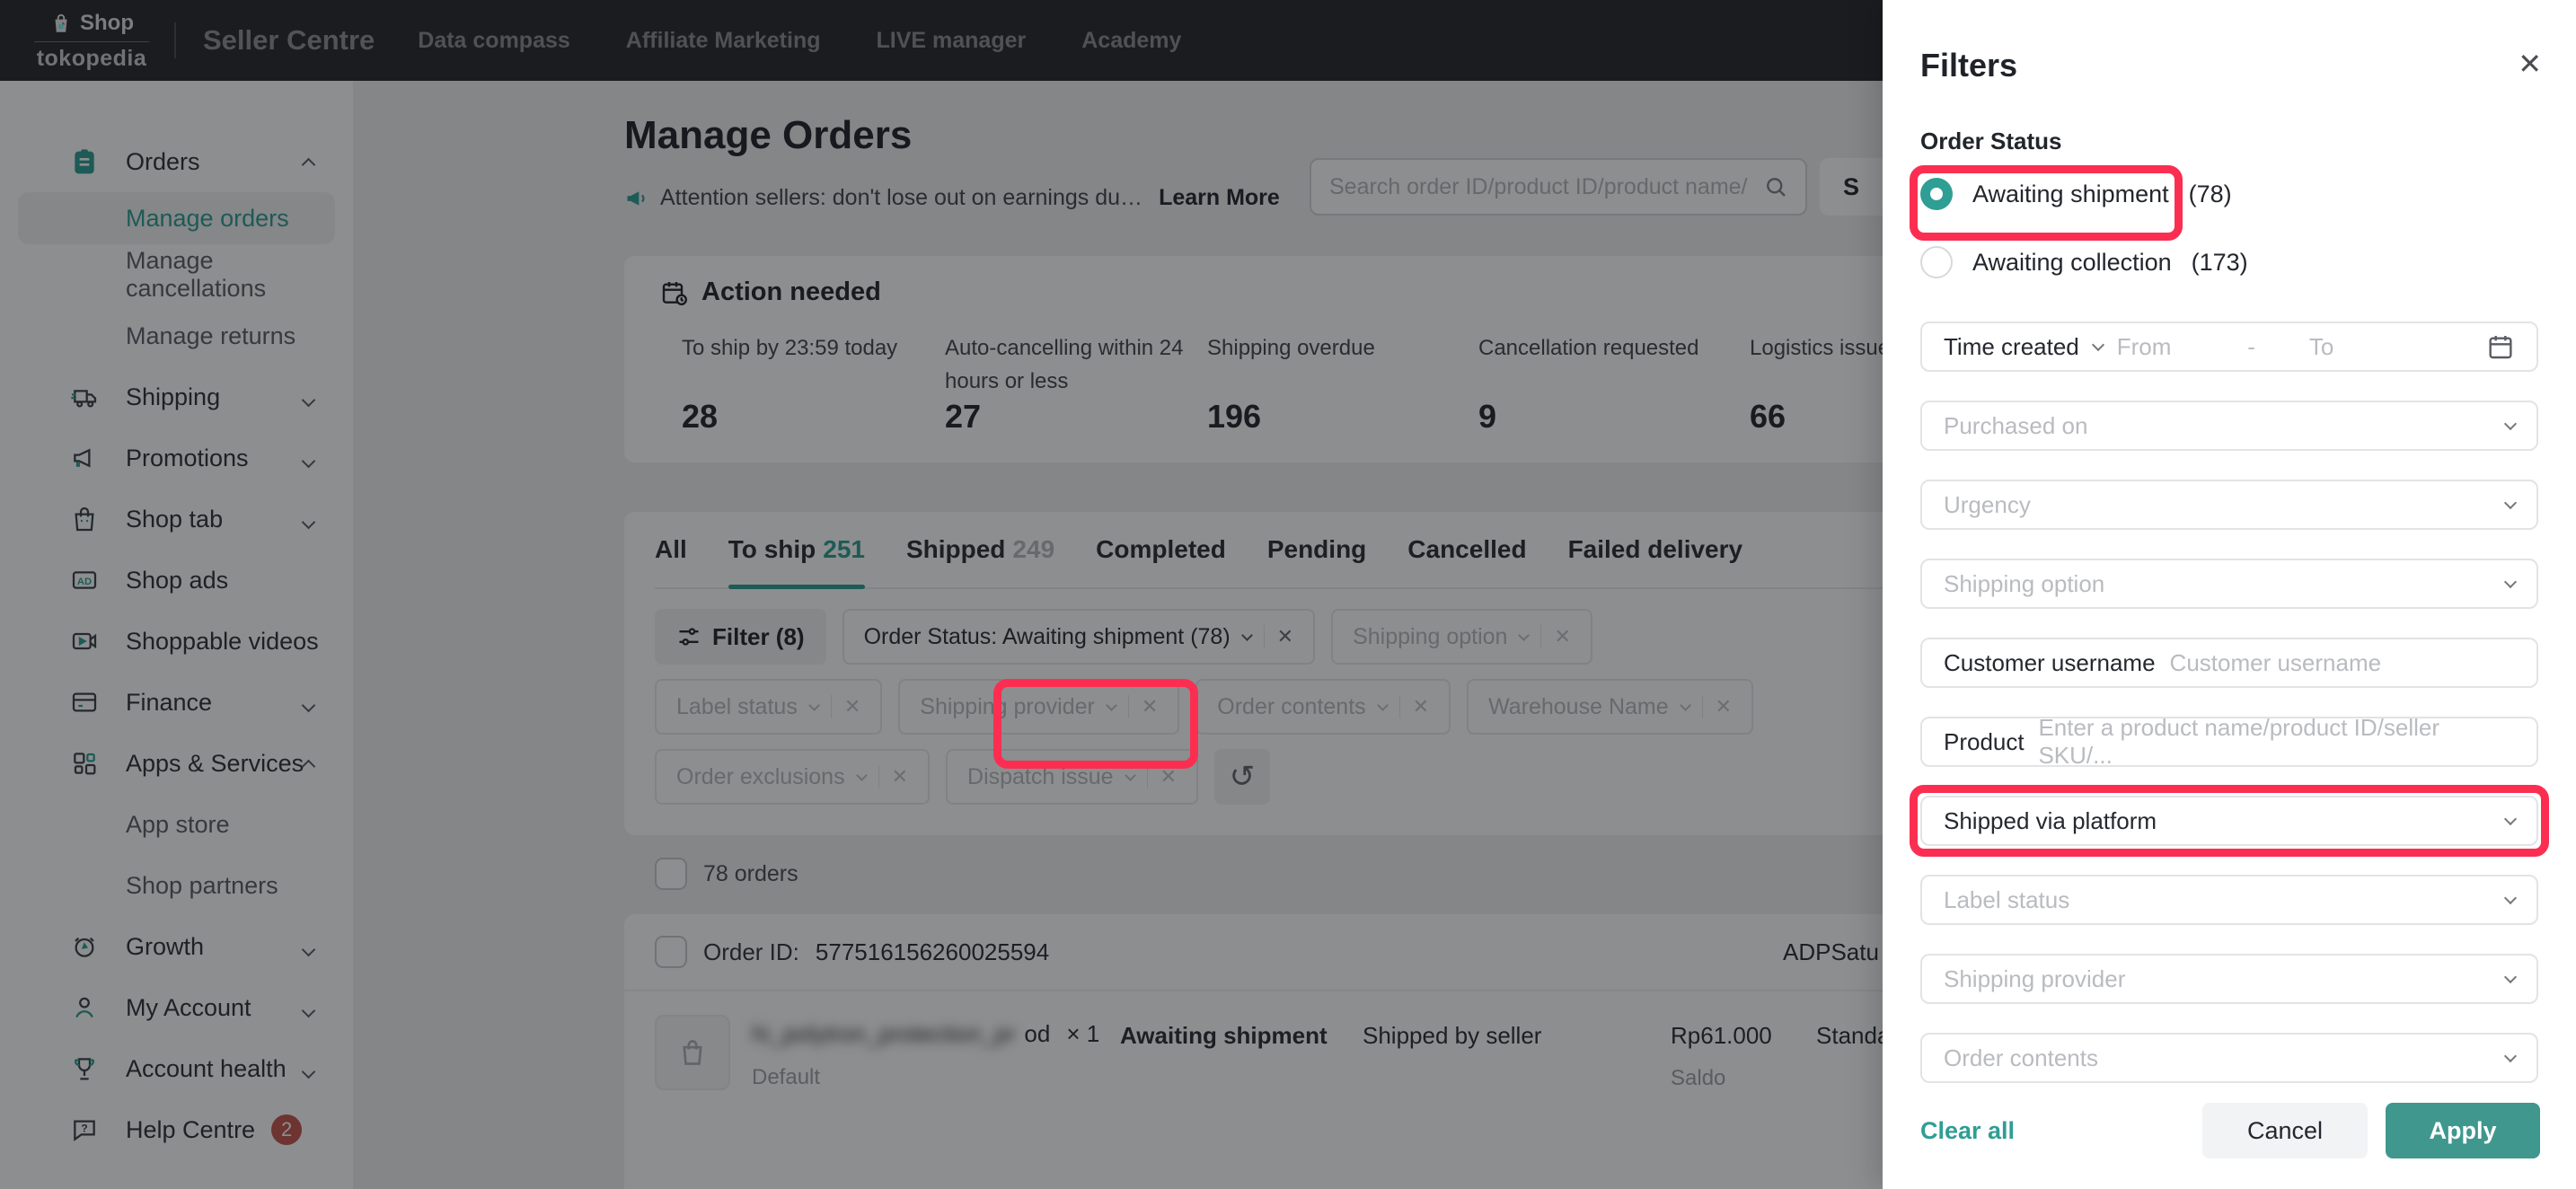 Image resolution: width=2576 pixels, height=1189 pixels. I want to click on order-id-label: Order ID:, so click(751, 951).